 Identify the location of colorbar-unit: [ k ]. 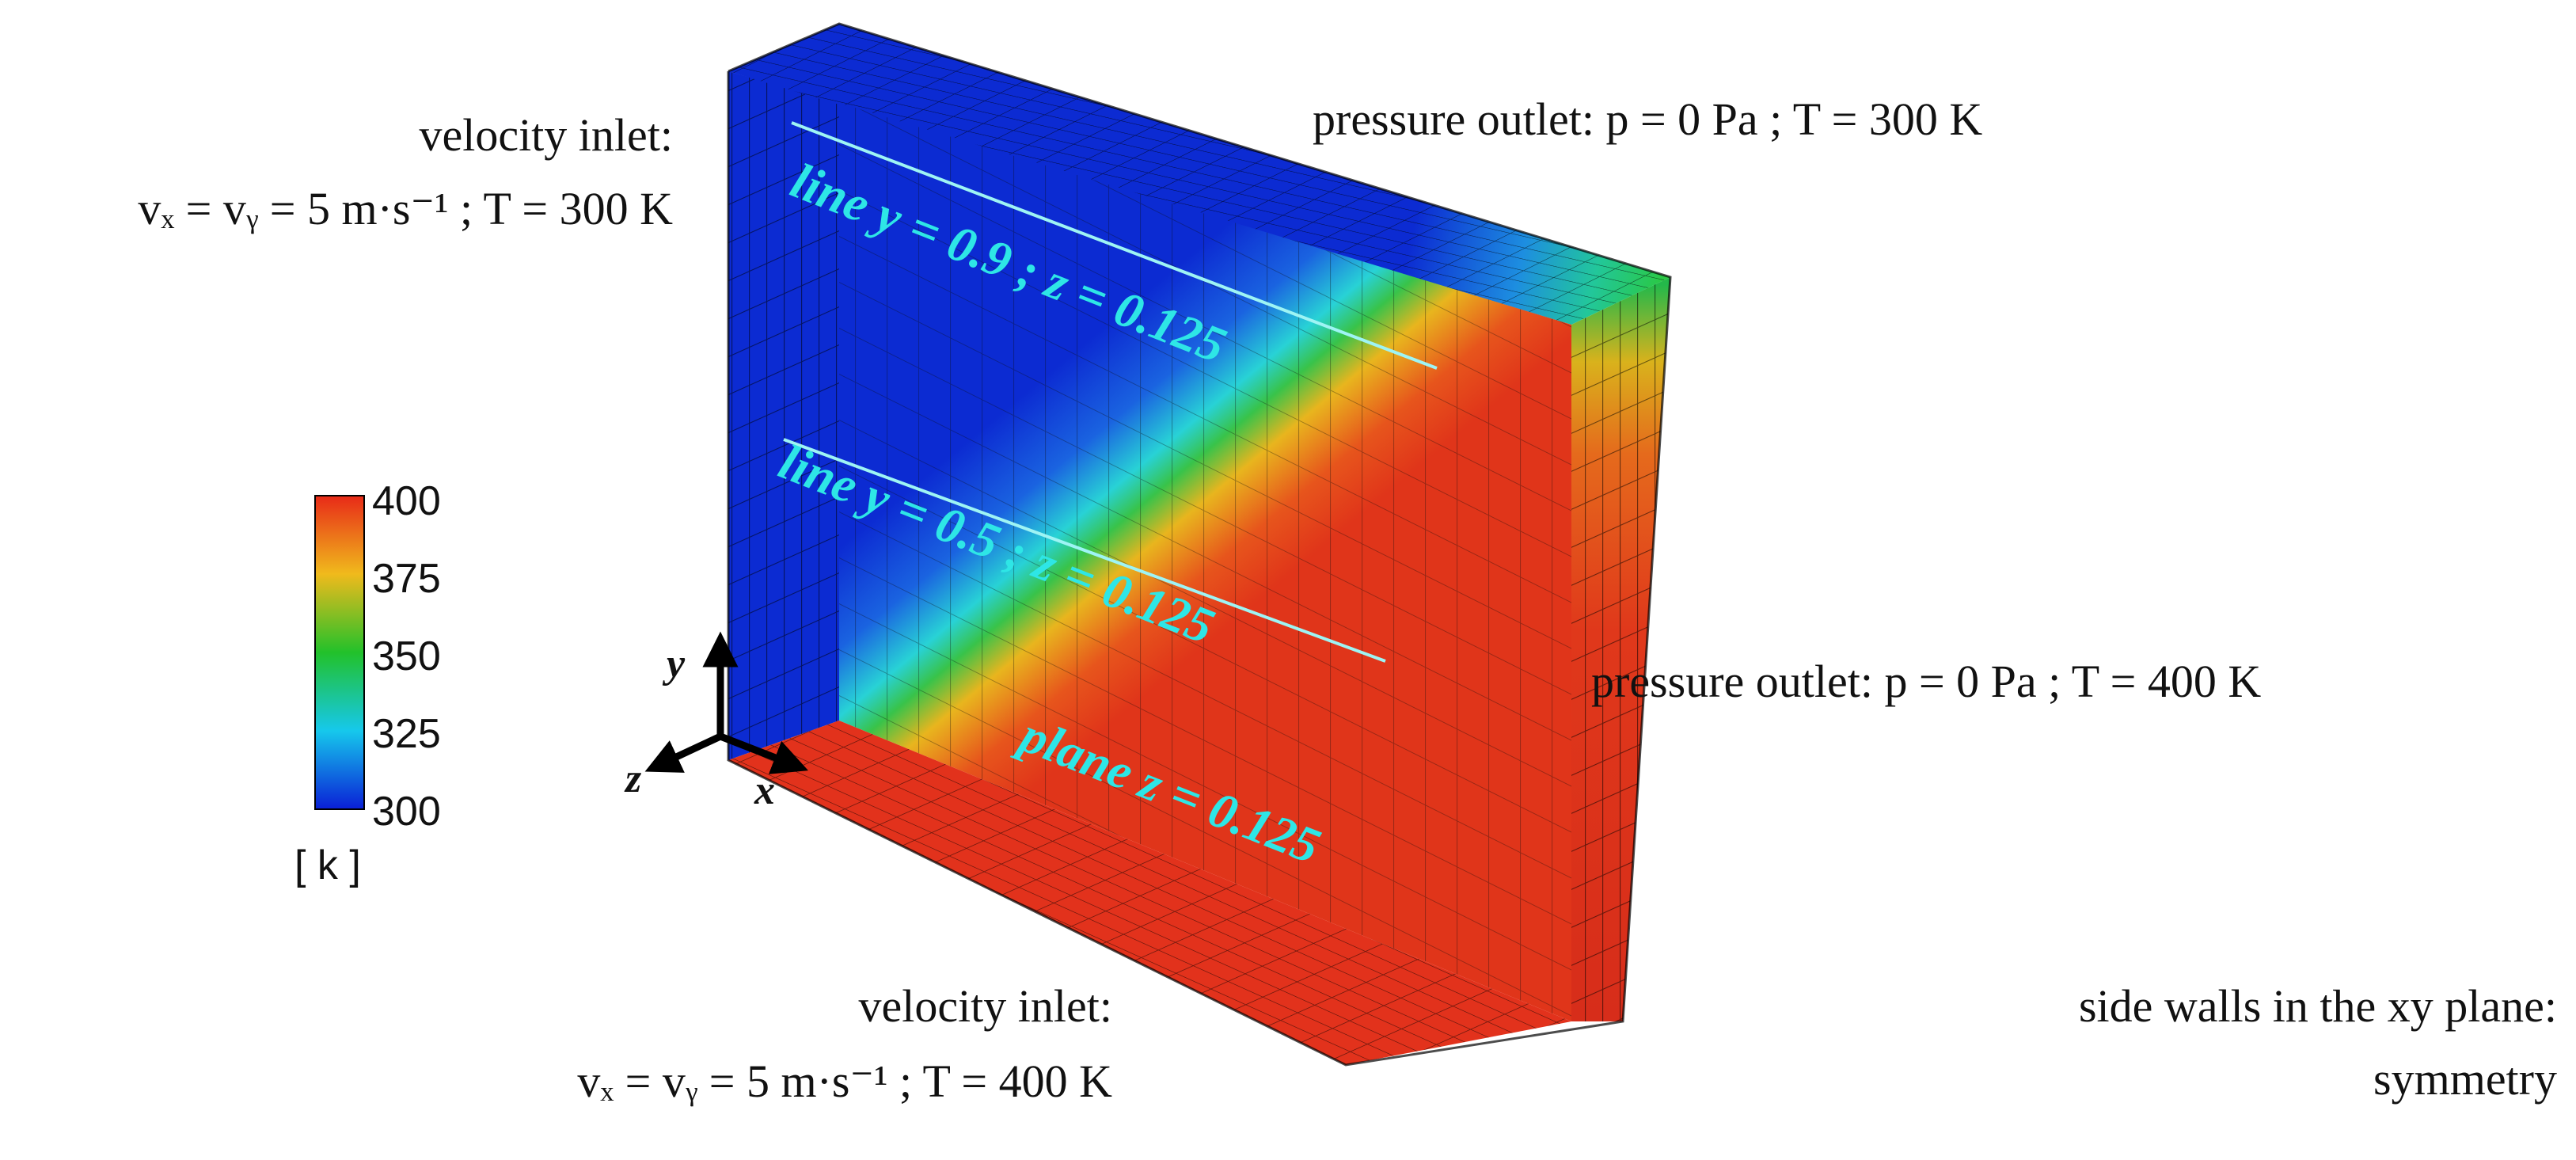
(328, 865).